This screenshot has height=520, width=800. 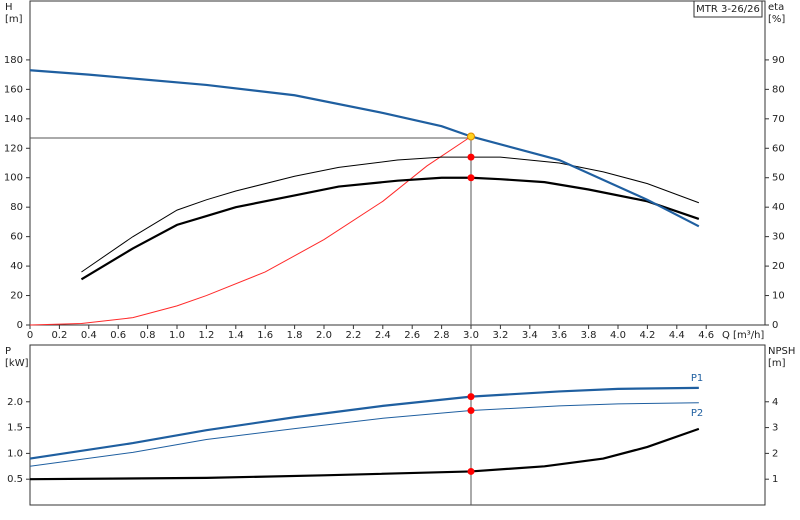 What do you see at coordinates (89, 335) in the screenshot?
I see `x-tick-label: 0.4` at bounding box center [89, 335].